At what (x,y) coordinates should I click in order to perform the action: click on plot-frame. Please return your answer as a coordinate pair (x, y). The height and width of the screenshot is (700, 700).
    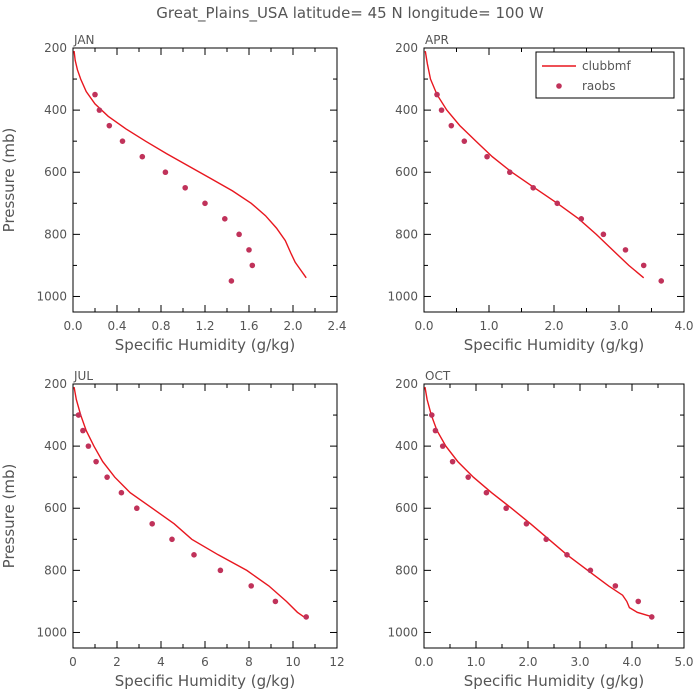
    Looking at the image, I should click on (205, 180).